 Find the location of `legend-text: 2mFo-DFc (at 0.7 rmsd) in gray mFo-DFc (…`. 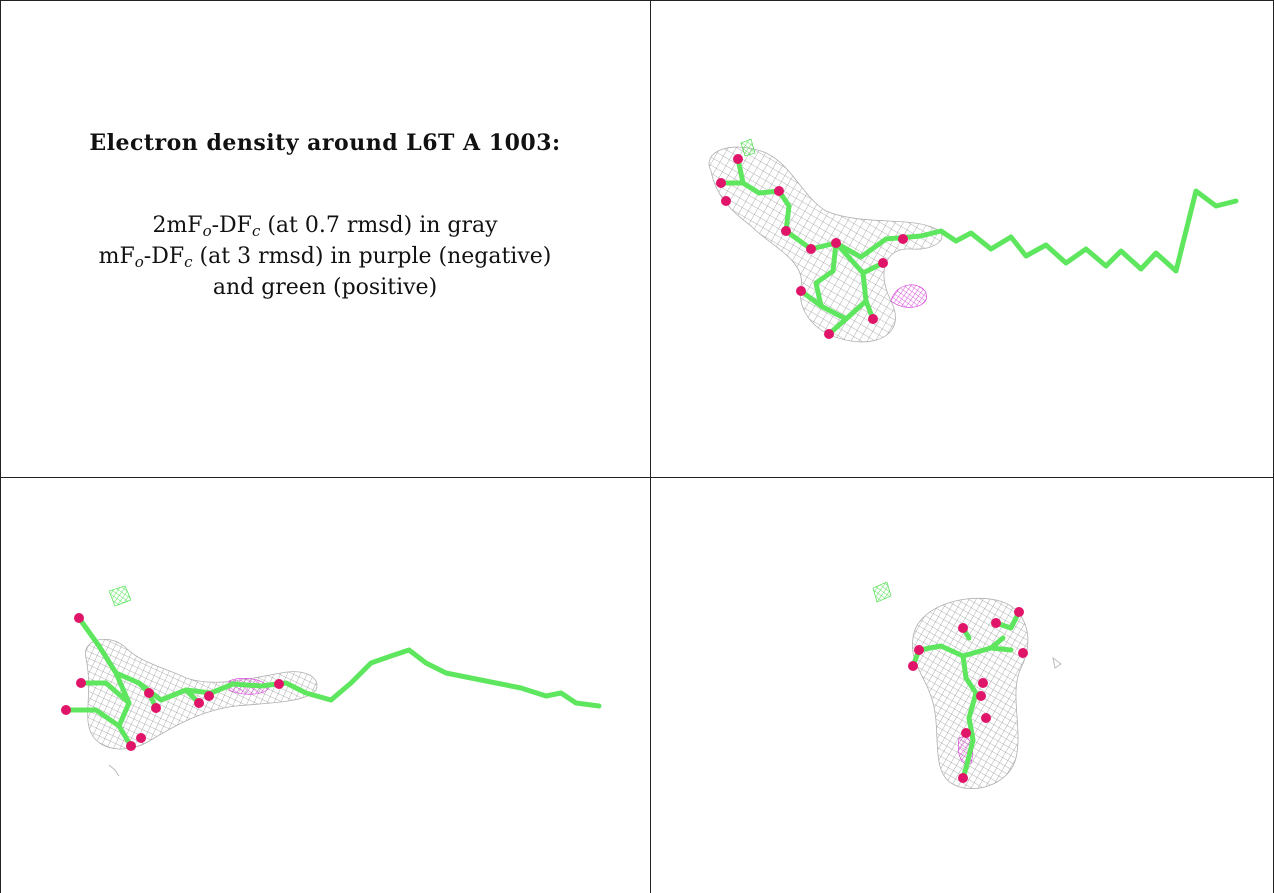

legend-text: 2mFo-DFc (at 0.7 rmsd) in gray mFo-DFc (… is located at coordinates (325, 256).